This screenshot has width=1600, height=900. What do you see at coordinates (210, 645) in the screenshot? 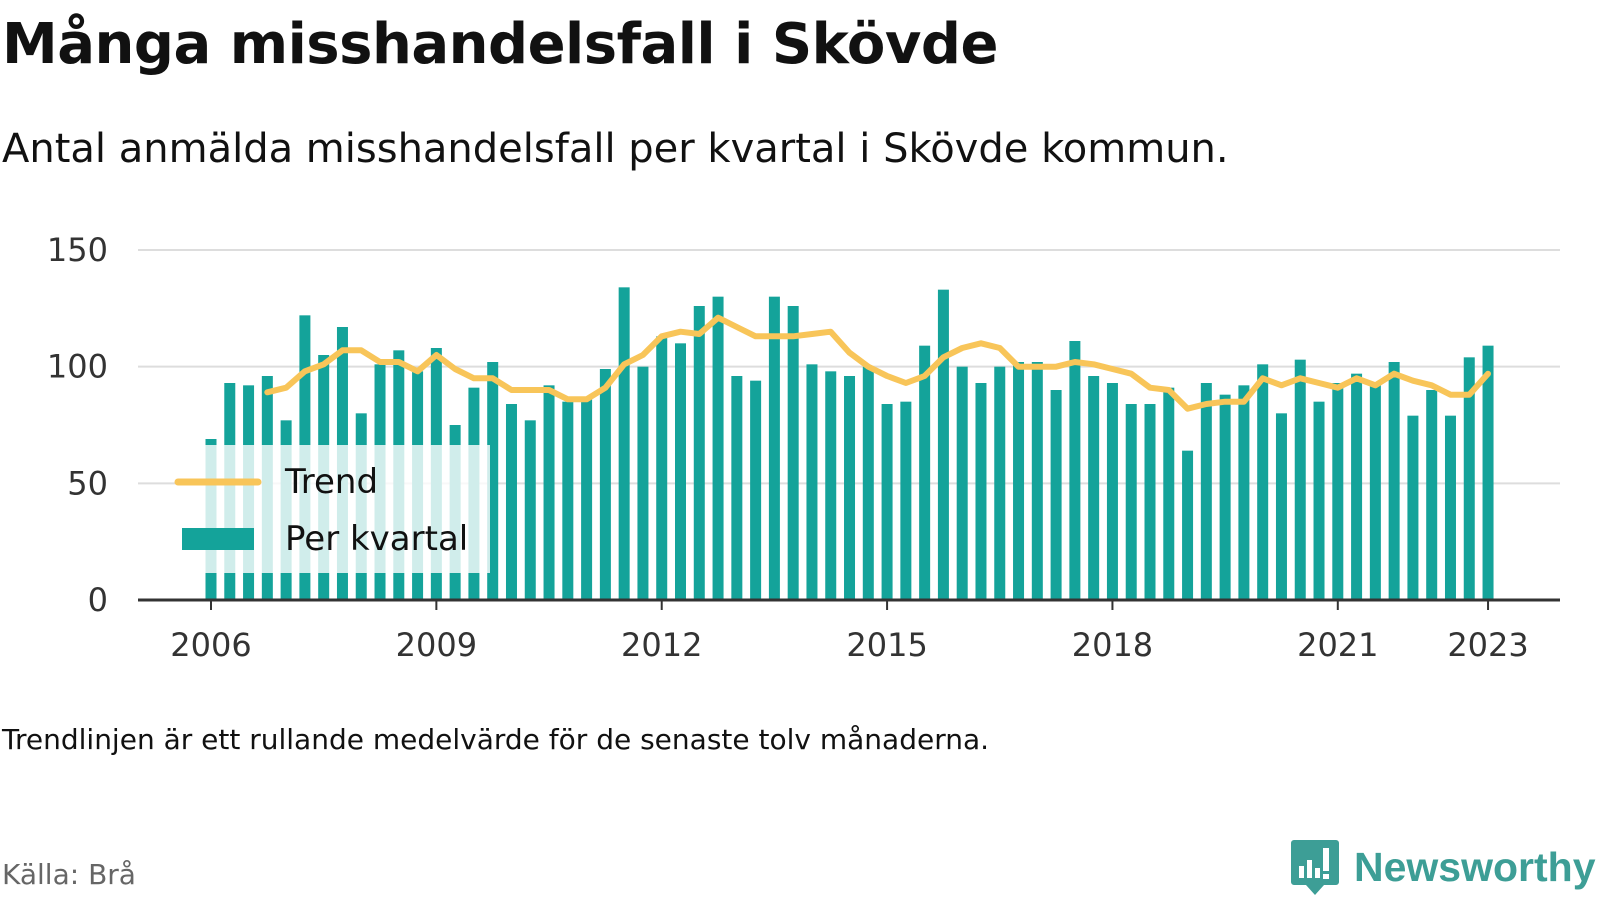
I see `x-tick-label: 2006` at bounding box center [210, 645].